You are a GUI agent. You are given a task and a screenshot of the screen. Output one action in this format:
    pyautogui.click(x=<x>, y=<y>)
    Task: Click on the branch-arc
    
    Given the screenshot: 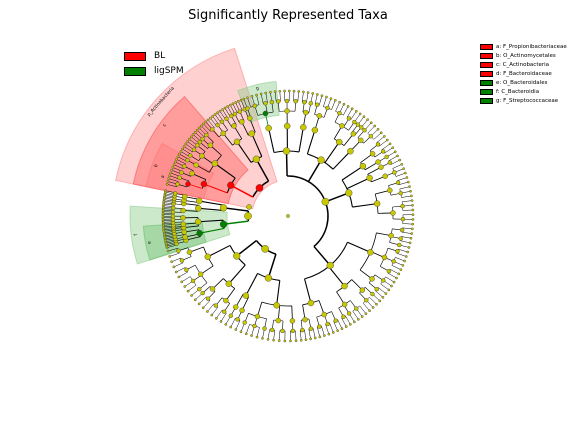 What is the action you would take?
    pyautogui.click(x=308, y=211)
    